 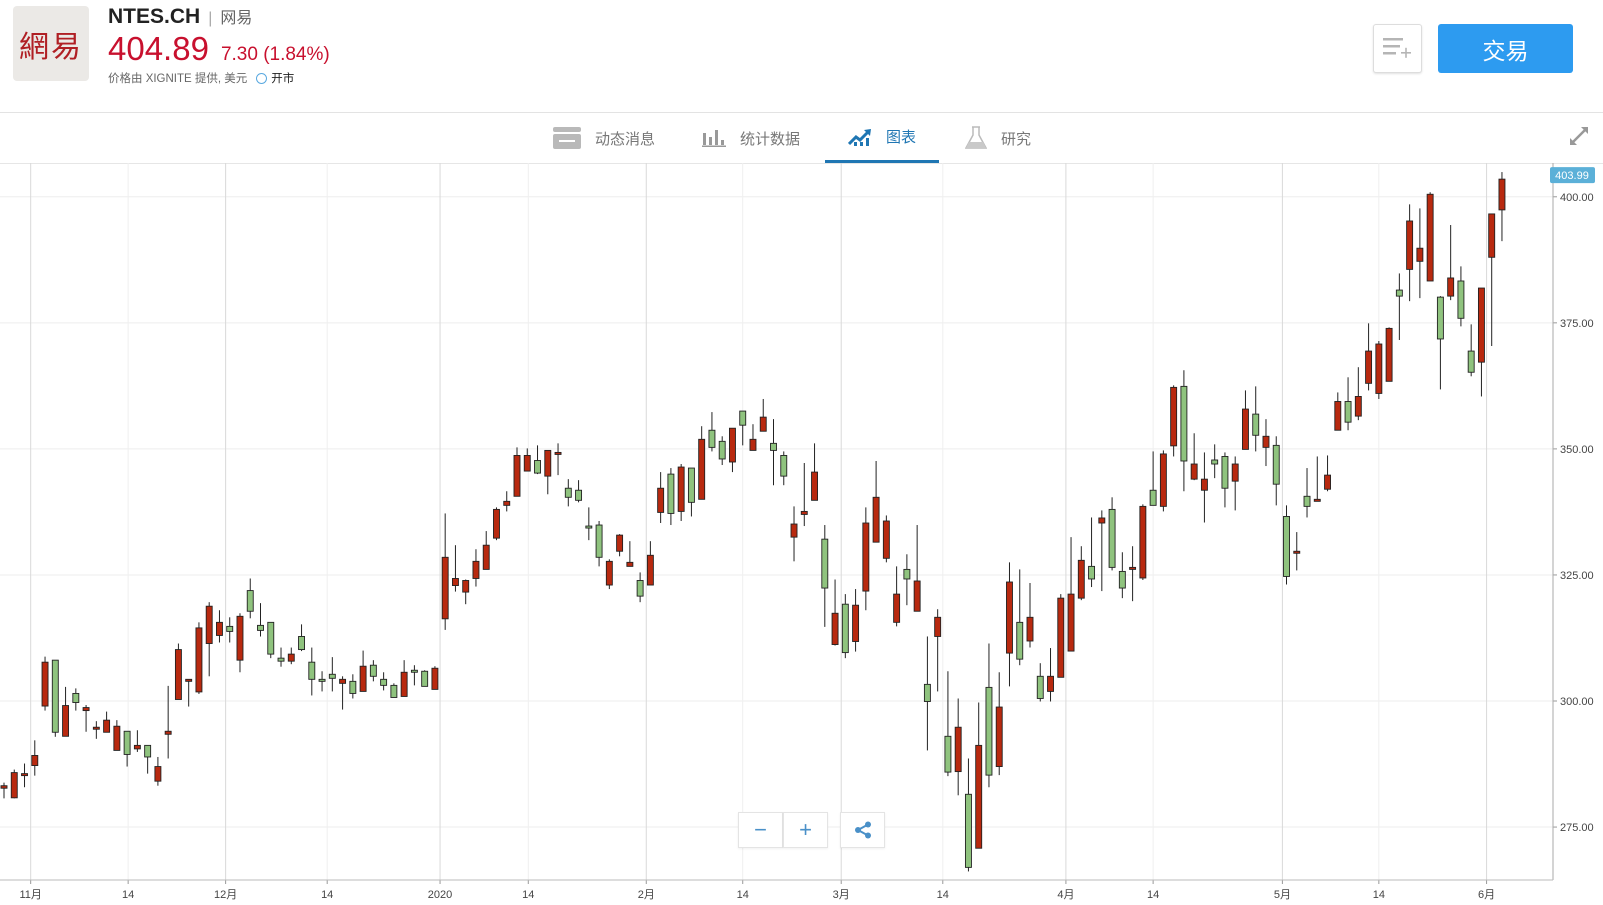 I want to click on tab-news: 动态消息, so click(x=604, y=138).